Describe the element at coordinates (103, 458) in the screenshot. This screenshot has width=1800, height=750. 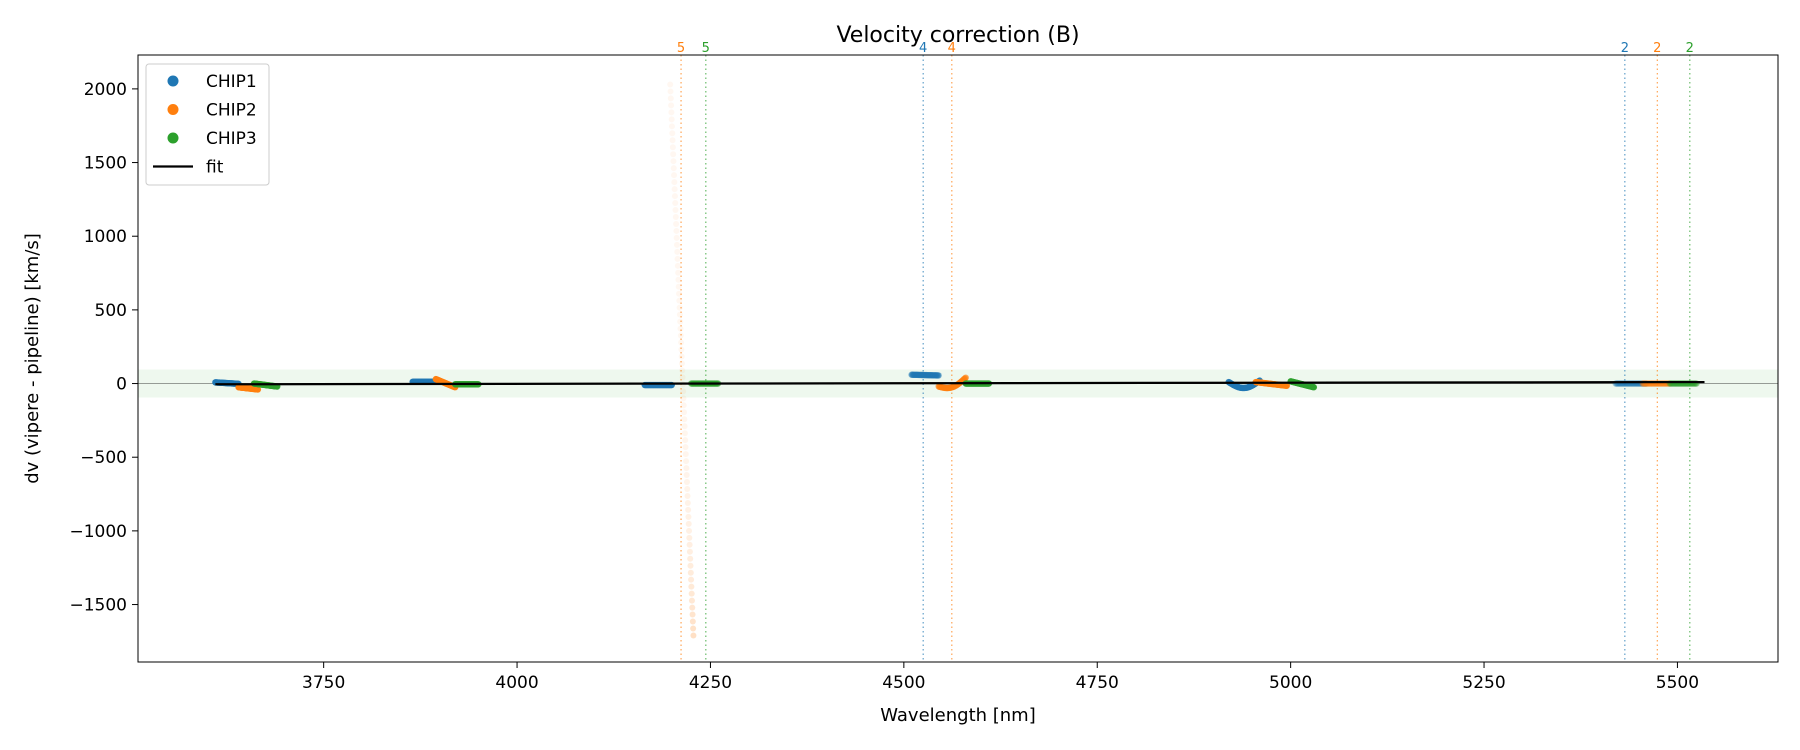
I see `y-tick-label: −500` at that location.